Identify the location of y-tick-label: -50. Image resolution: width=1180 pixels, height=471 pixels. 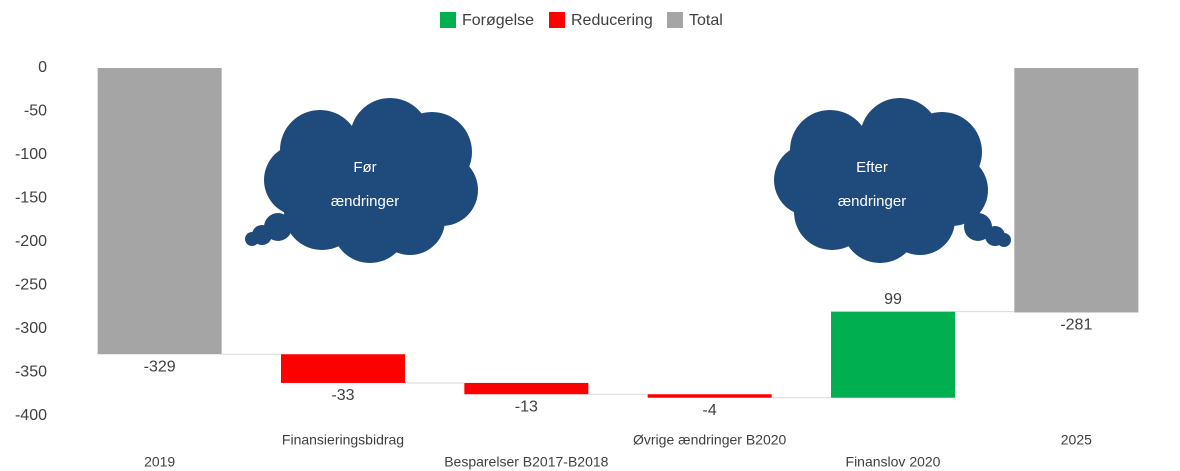
(35, 111).